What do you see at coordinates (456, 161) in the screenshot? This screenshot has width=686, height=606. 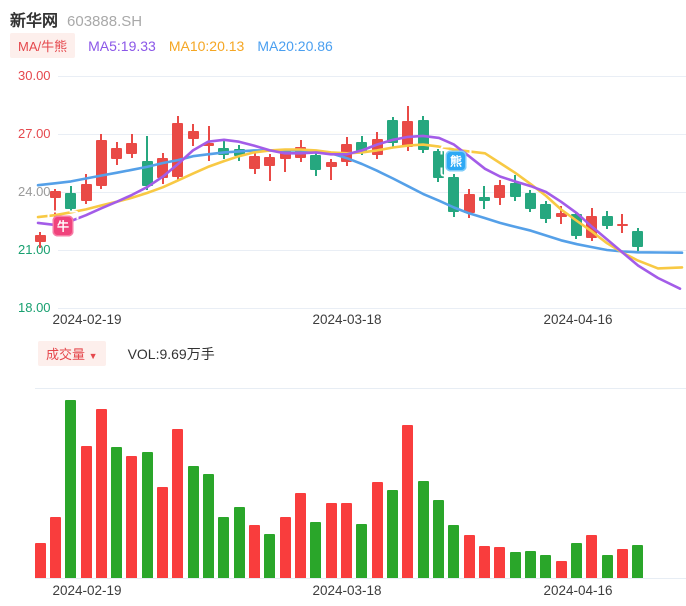 I see `bear-signal-marker: 熊` at bounding box center [456, 161].